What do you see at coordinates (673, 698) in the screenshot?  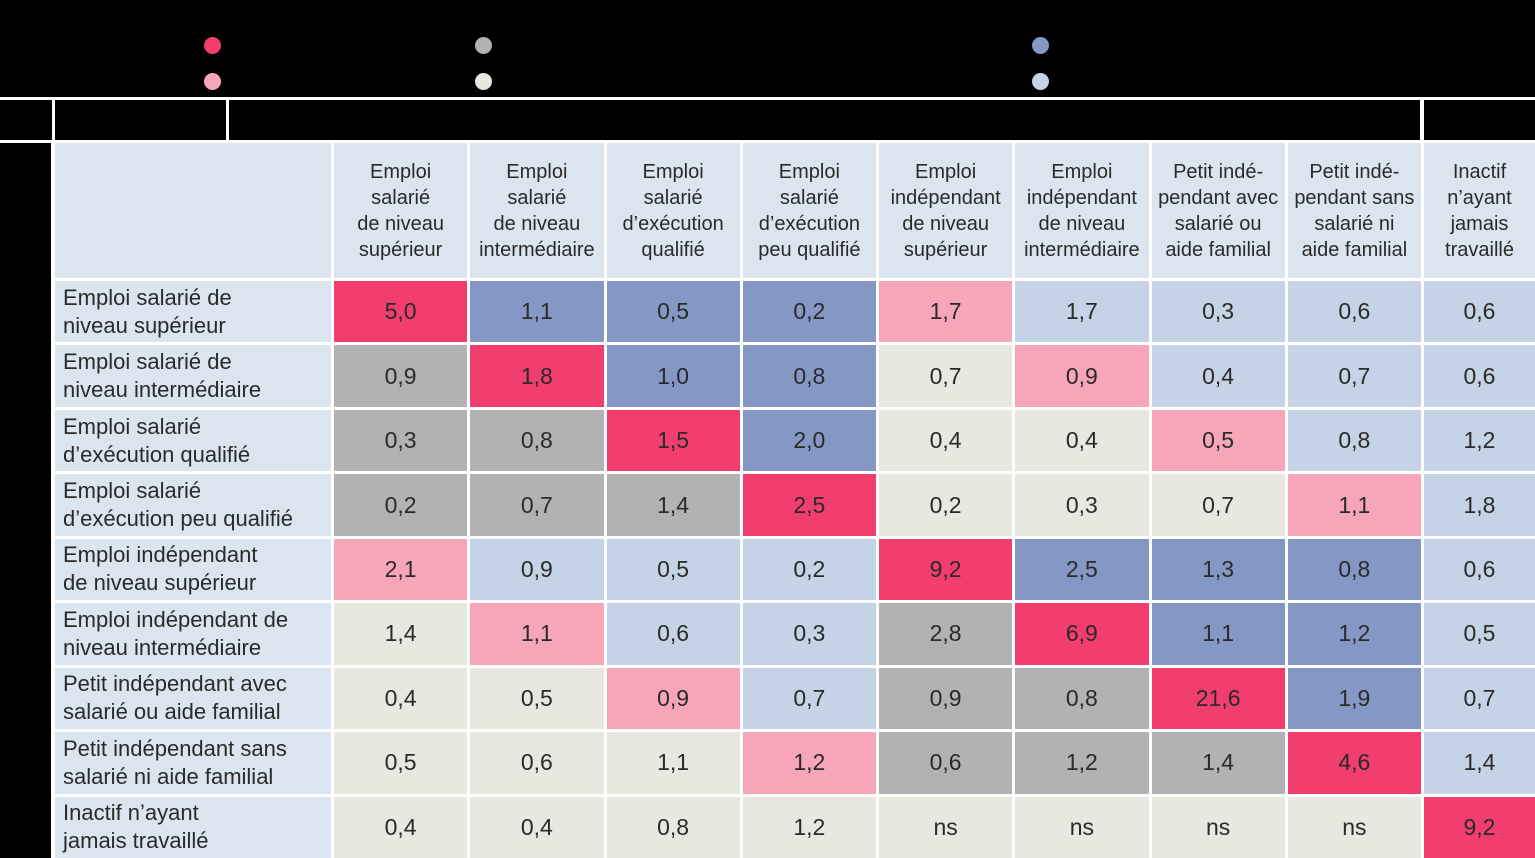 I see `value-cell-r7-c3: 0,9` at bounding box center [673, 698].